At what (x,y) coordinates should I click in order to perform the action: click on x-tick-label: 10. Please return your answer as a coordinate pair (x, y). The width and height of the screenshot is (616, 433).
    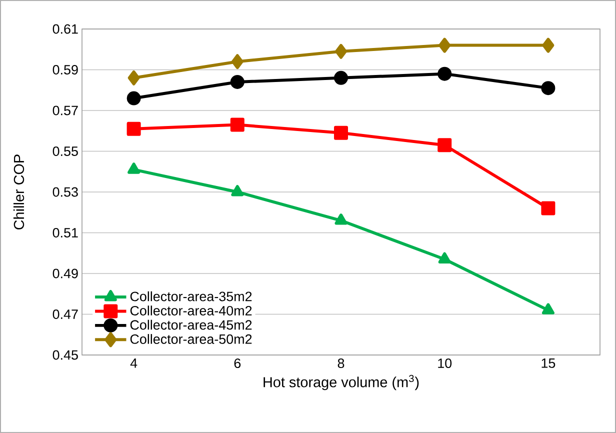
    Looking at the image, I should click on (445, 363).